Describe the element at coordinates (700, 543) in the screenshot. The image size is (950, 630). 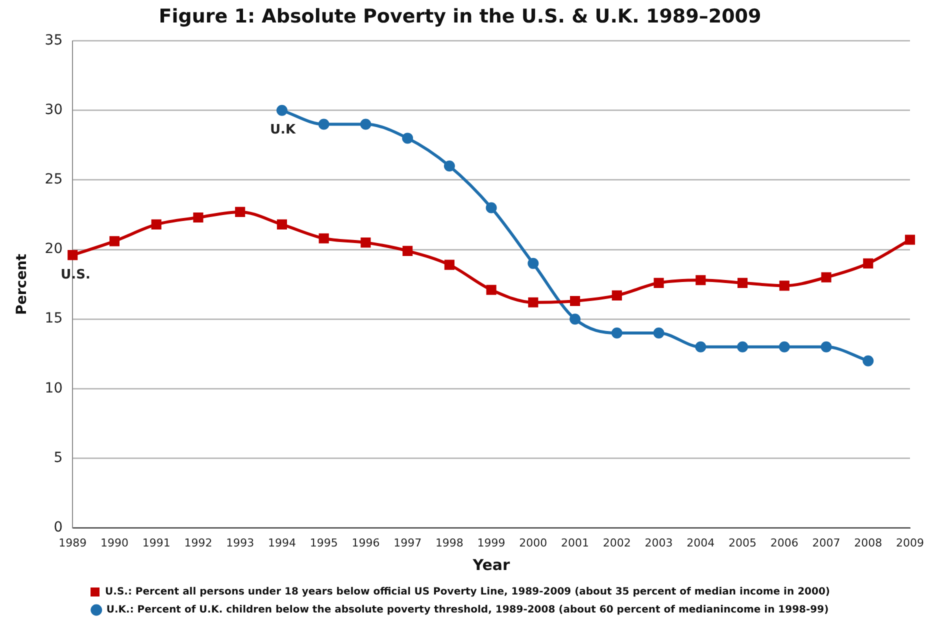
I see `x-tick-label: 2004` at that location.